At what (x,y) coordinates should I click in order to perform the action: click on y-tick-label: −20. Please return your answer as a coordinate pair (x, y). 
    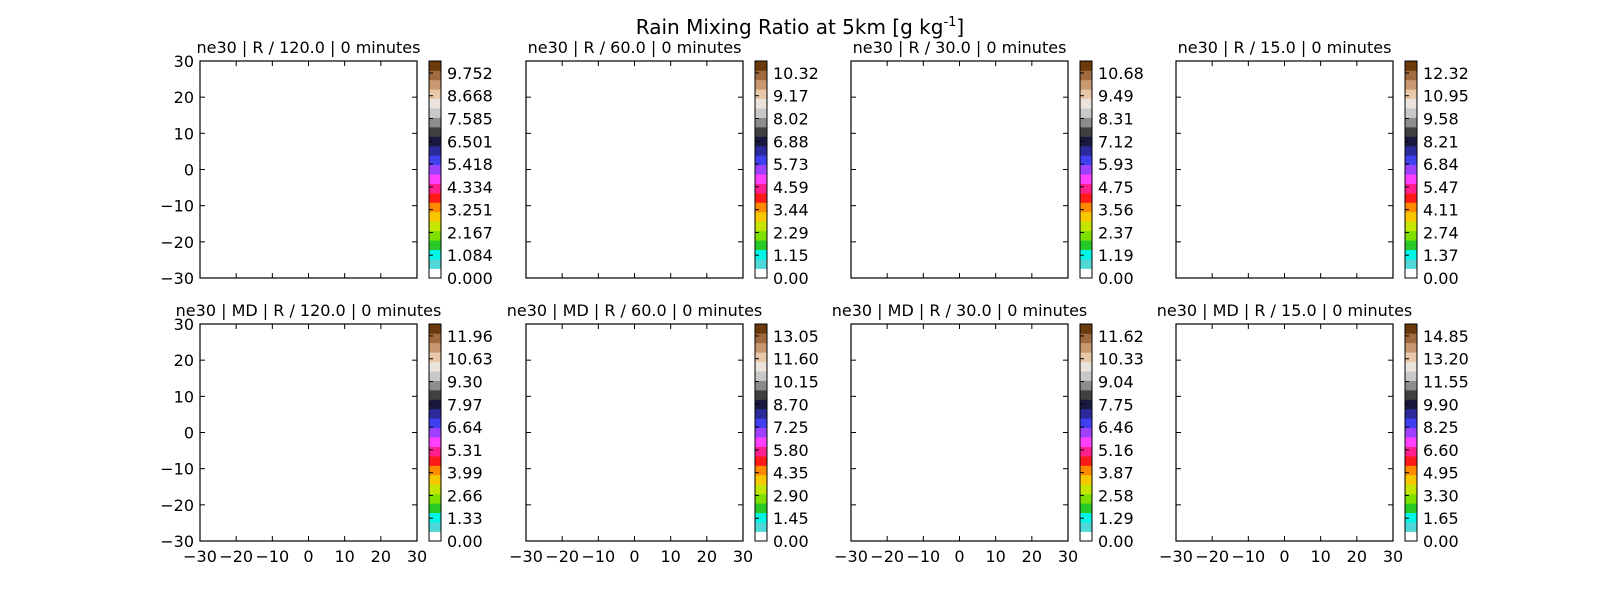
    Looking at the image, I should click on (177, 505).